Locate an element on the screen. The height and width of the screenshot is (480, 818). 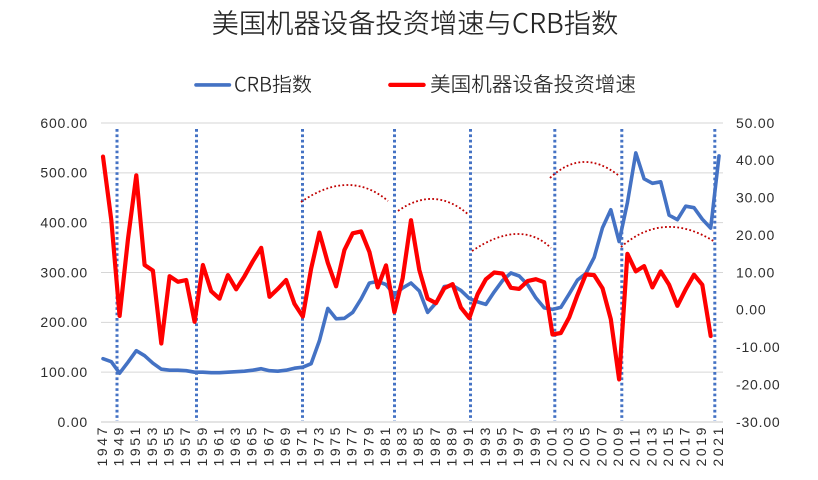
svg-text: 1955 is located at coordinates (169, 446).